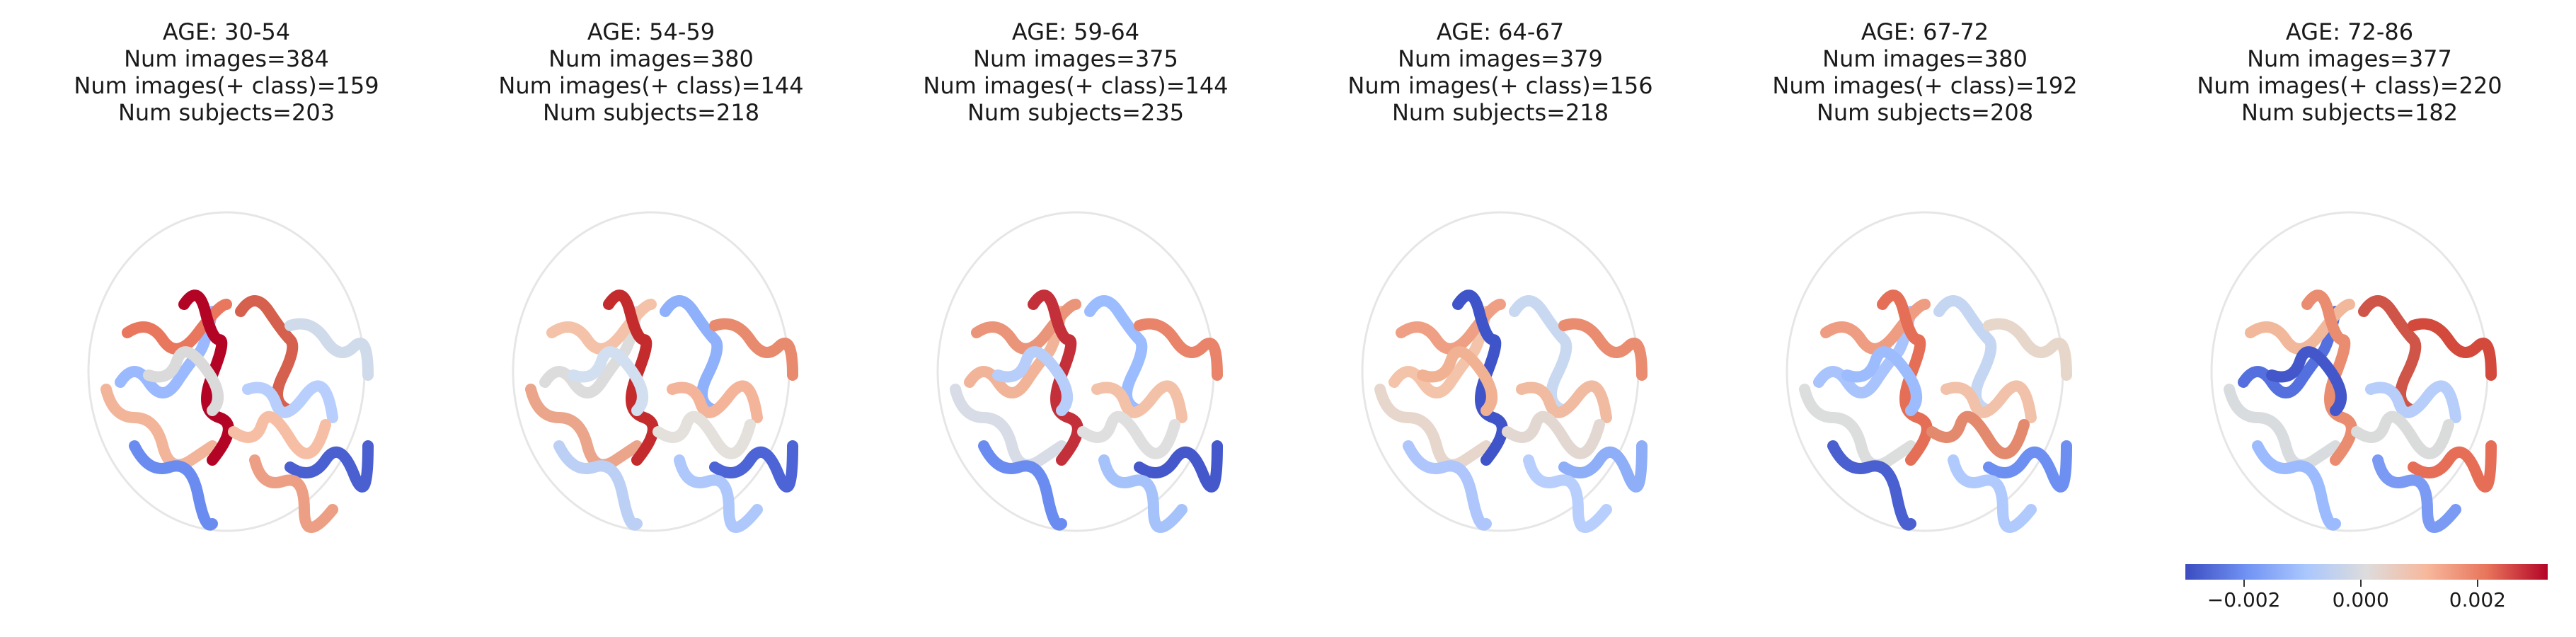 The image size is (2576, 637). Describe the element at coordinates (1075, 58) in the screenshot. I see `num-images-label: Num images=375` at that location.